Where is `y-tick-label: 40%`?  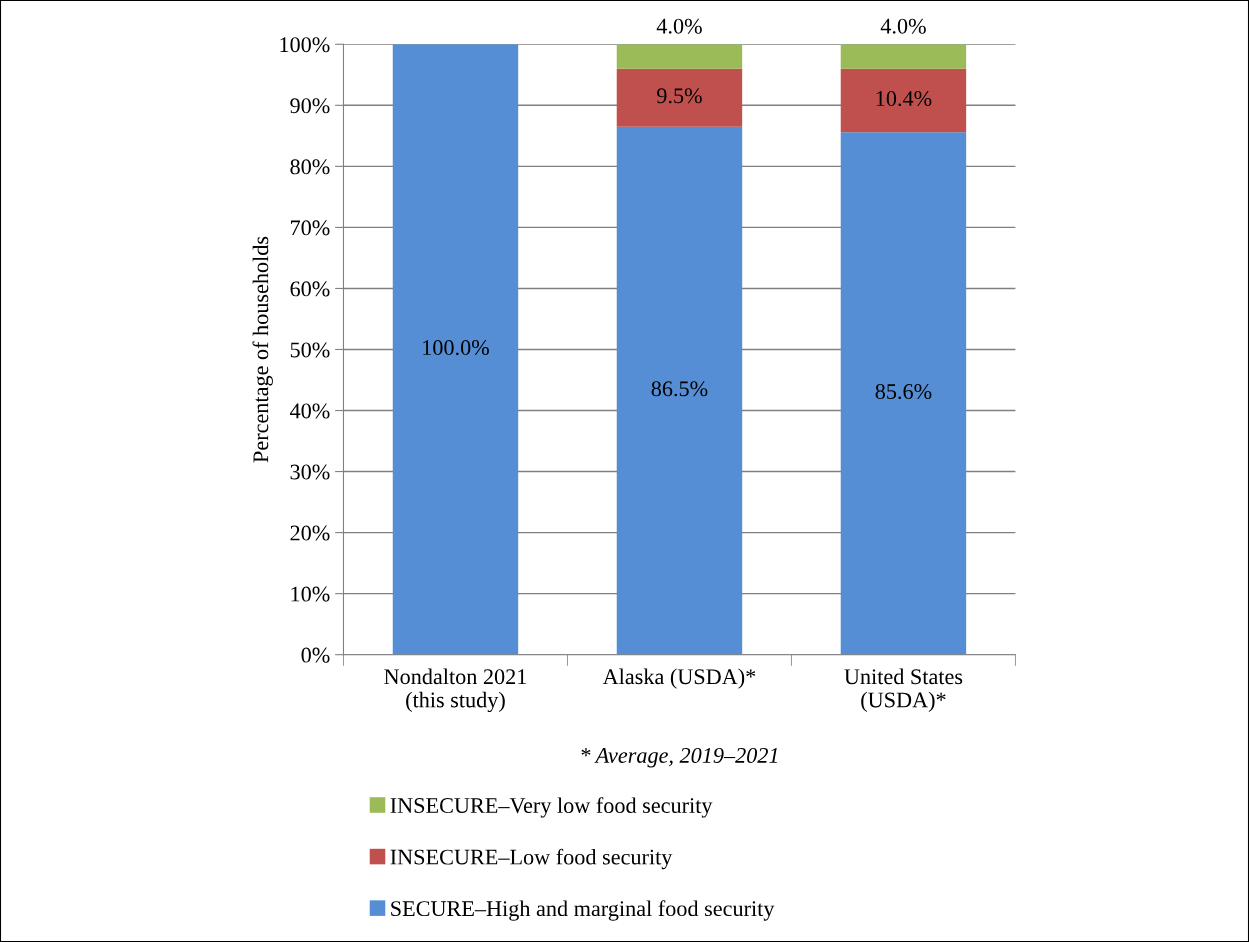
y-tick-label: 40% is located at coordinates (309, 411).